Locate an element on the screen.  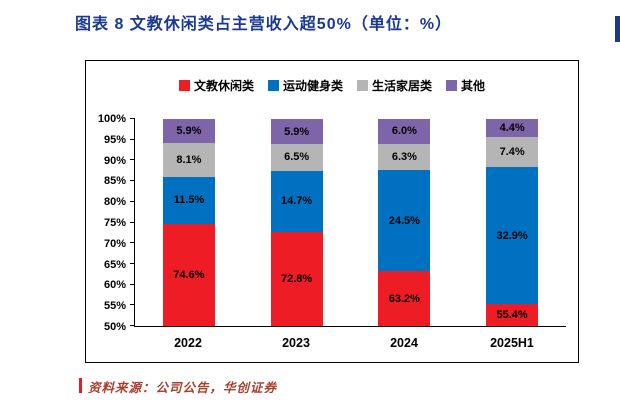
bar-value-label: 6.5% is located at coordinates (297, 157).